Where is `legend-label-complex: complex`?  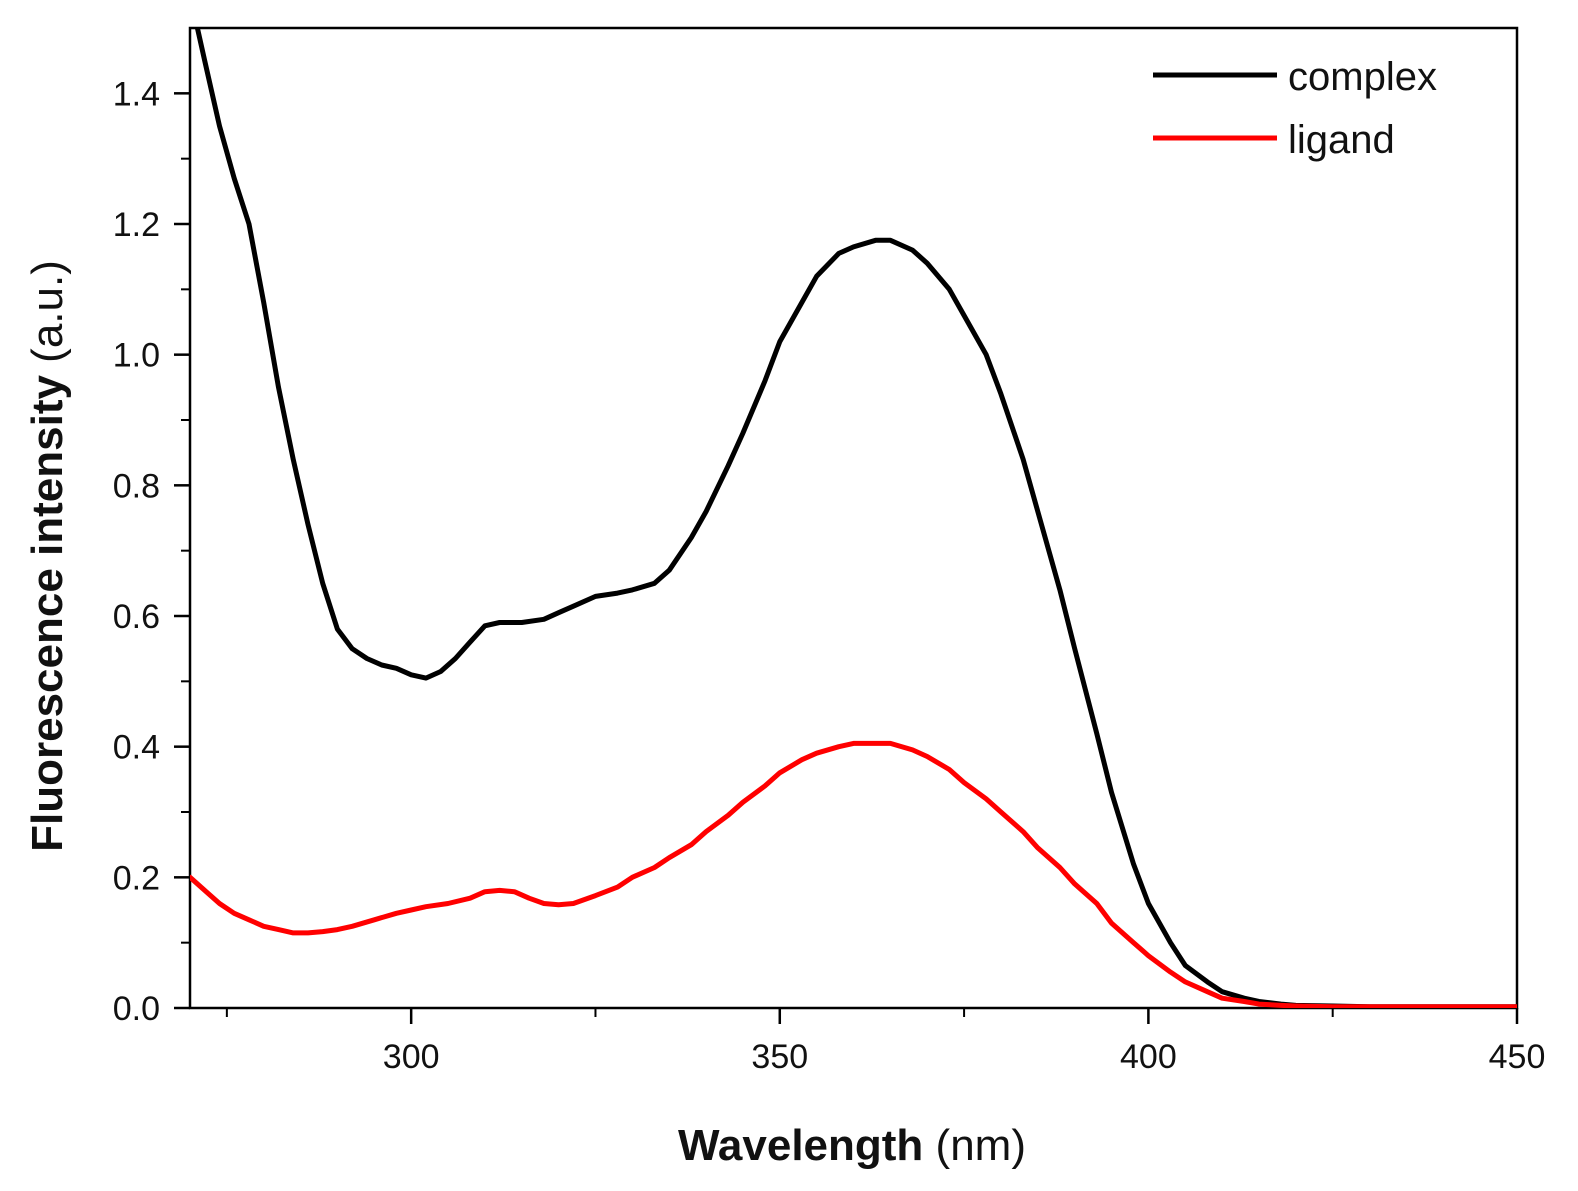
legend-label-complex: complex is located at coordinates (1362, 77).